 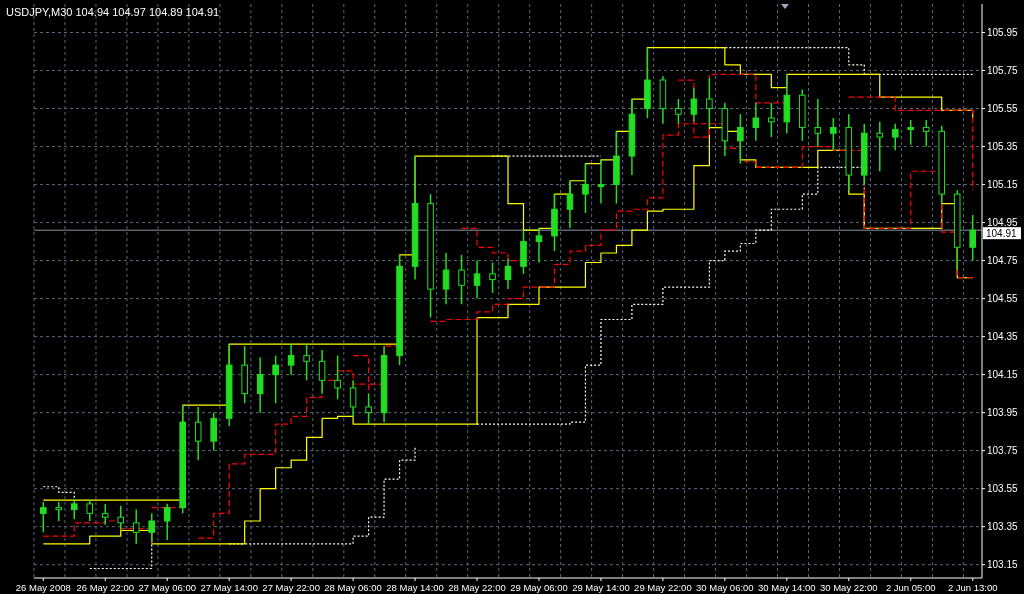 What do you see at coordinates (1003, 450) in the screenshot?
I see `y-tick-label: 103.75` at bounding box center [1003, 450].